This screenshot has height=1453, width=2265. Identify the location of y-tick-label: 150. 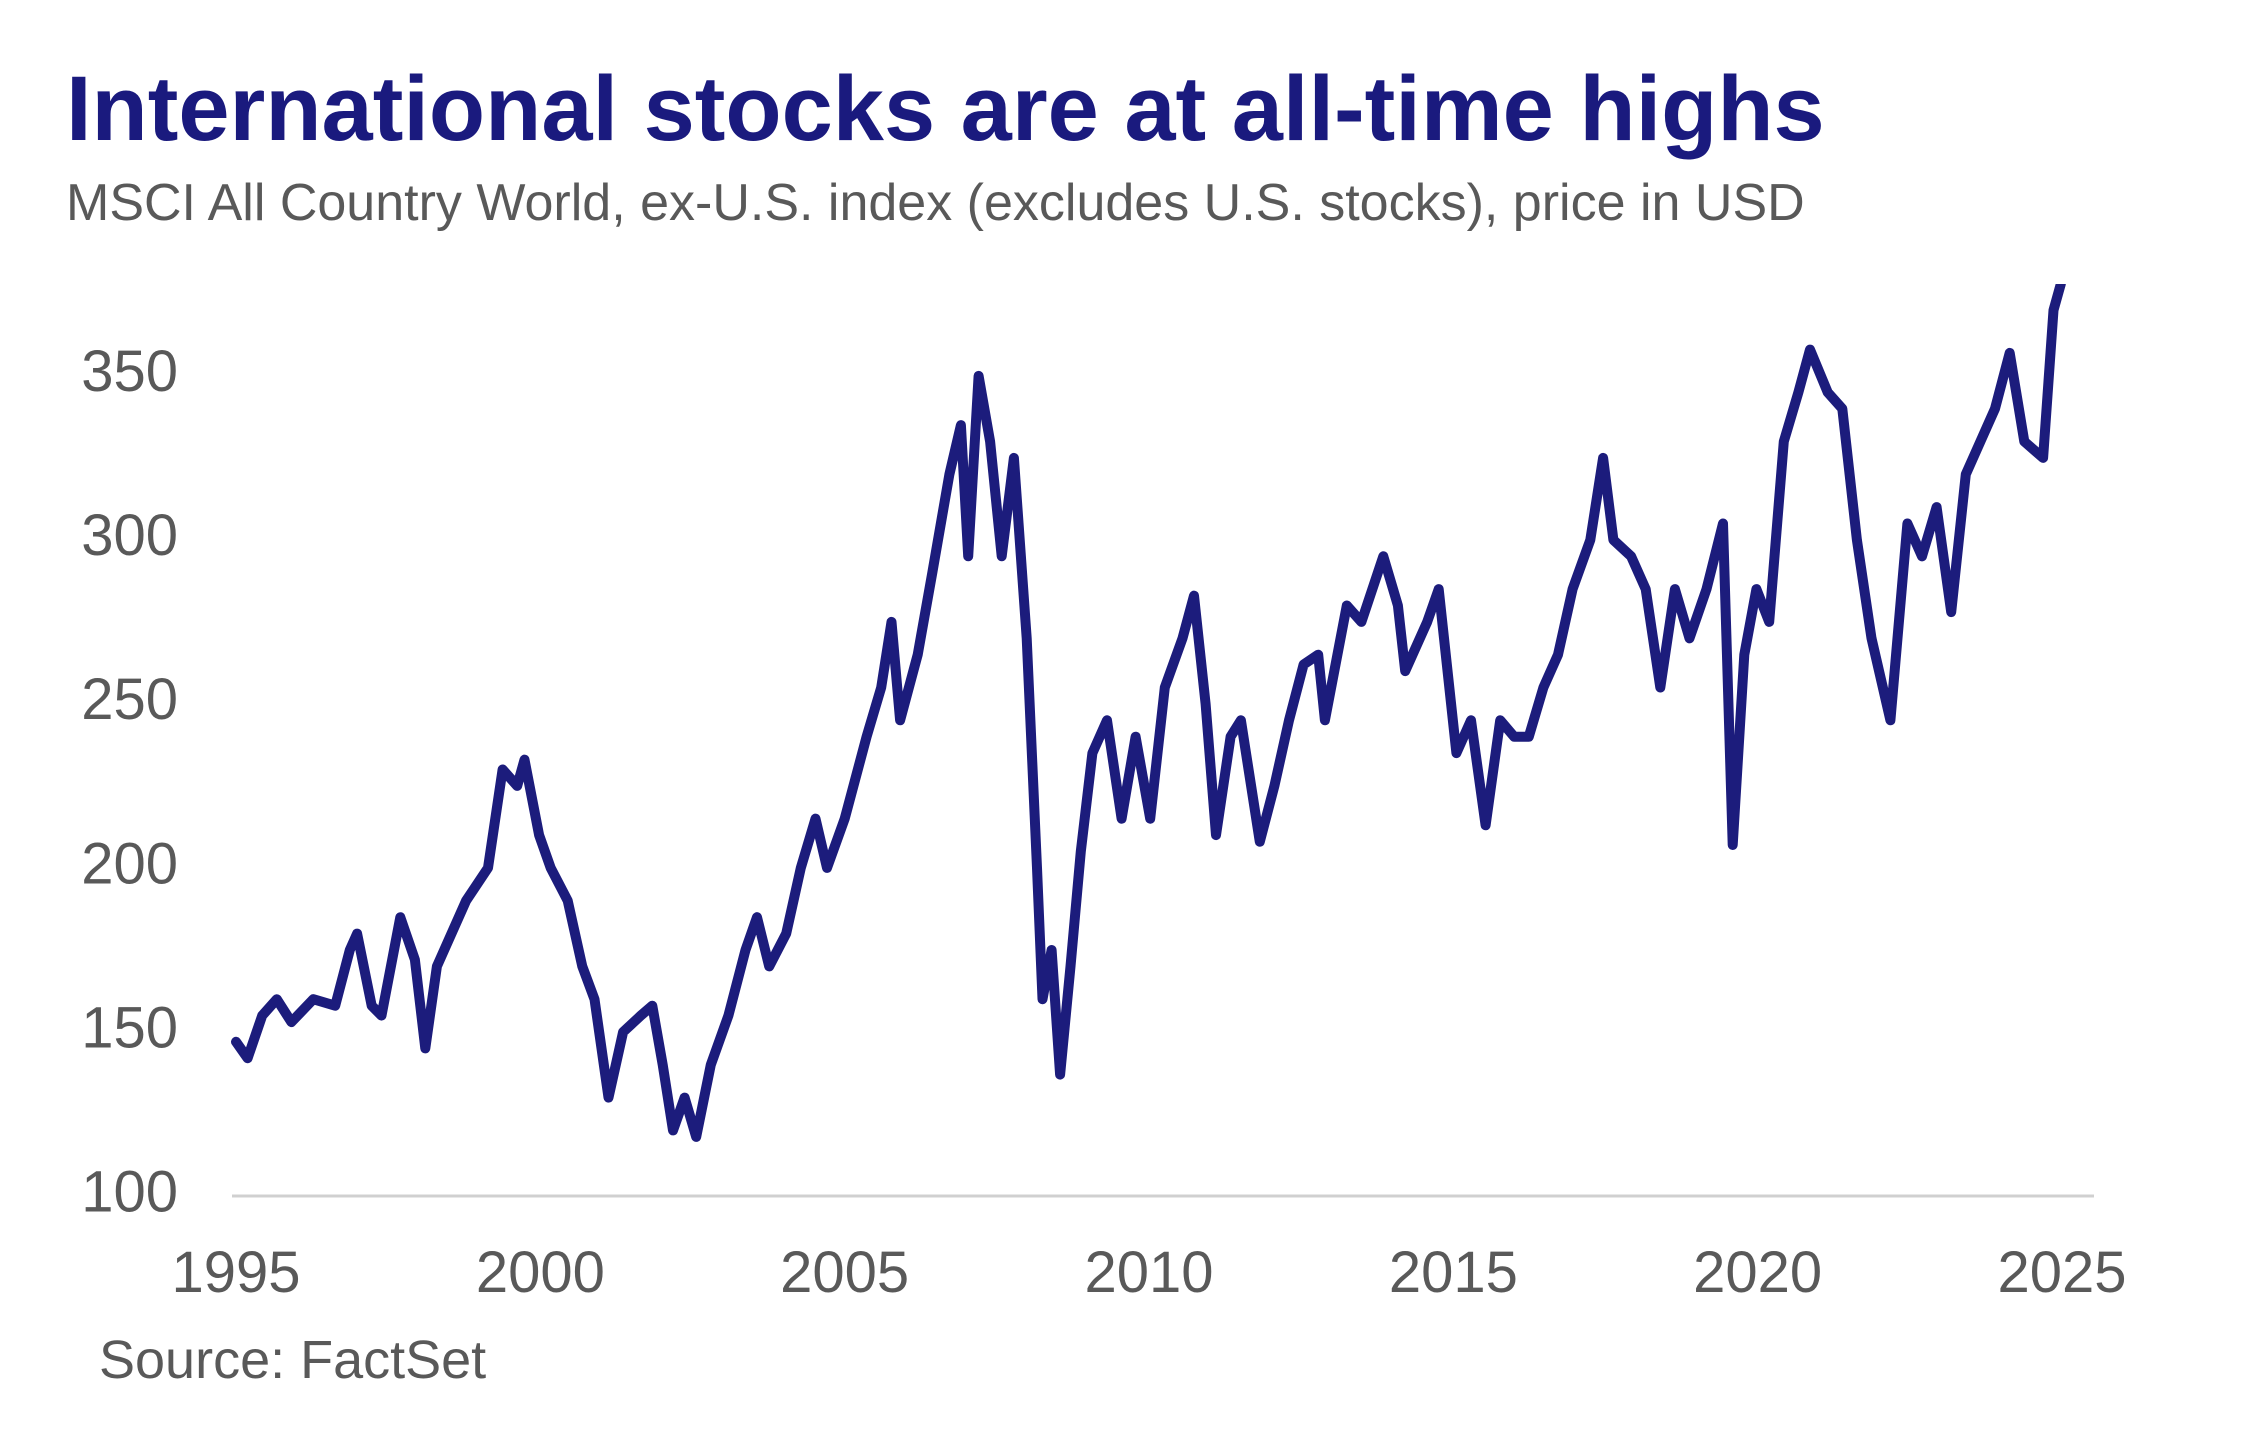
(129, 1027).